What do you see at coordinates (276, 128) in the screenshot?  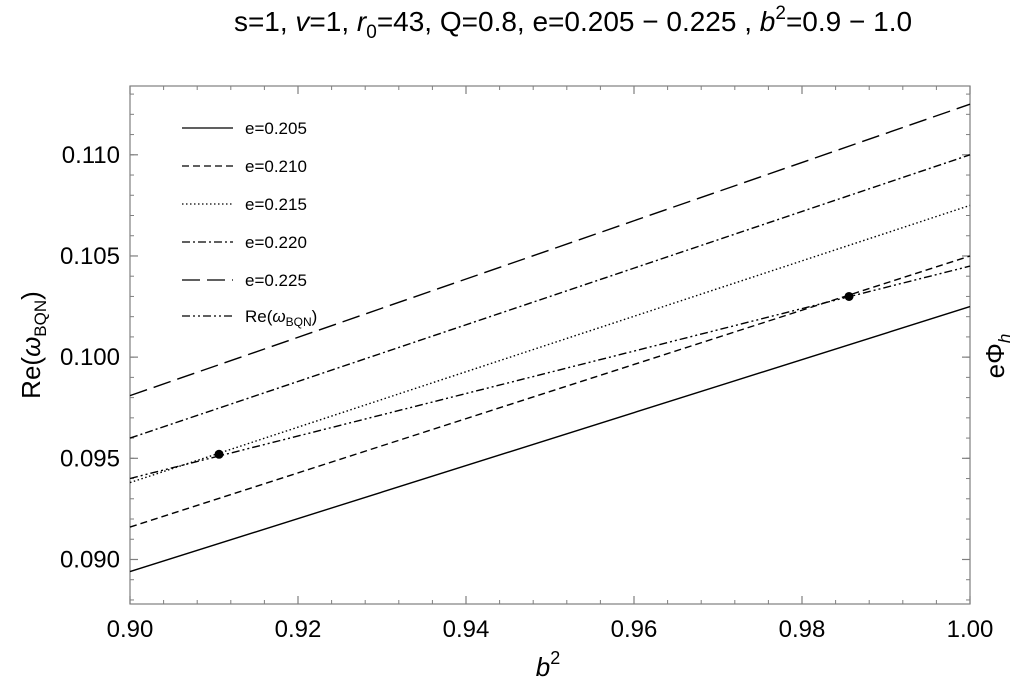 I see `legend-label-e-0-205: e=0.205` at bounding box center [276, 128].